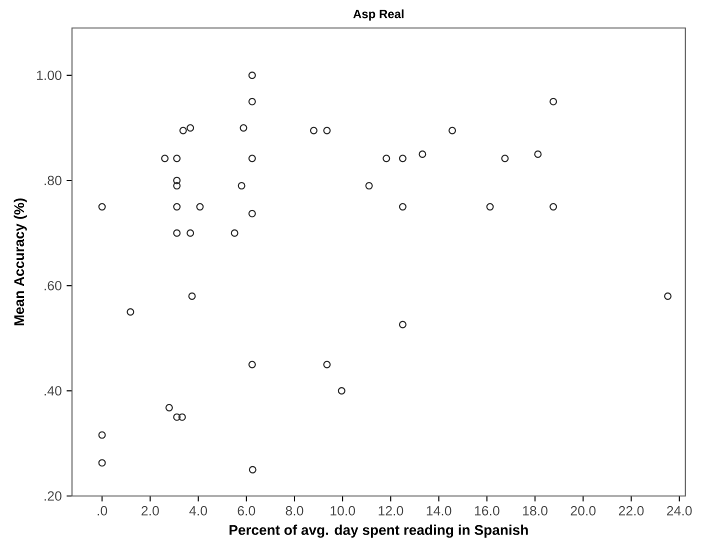 The height and width of the screenshot is (556, 702). What do you see at coordinates (103, 511) in the screenshot?
I see `x-tick-label: .0` at bounding box center [103, 511].